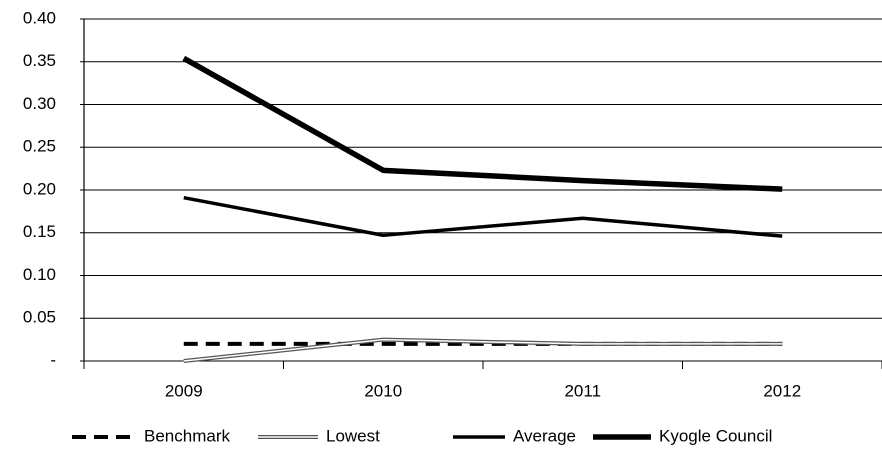 The width and height of the screenshot is (882, 459). Describe the element at coordinates (383, 390) in the screenshot. I see `x-tick-label: 2010` at that location.